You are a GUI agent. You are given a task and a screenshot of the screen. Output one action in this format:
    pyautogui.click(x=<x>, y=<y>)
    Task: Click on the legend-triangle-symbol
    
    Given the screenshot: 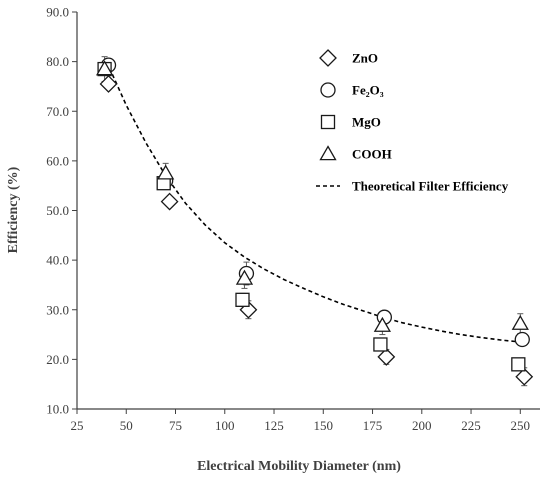 What is the action you would take?
    pyautogui.click(x=328, y=153)
    